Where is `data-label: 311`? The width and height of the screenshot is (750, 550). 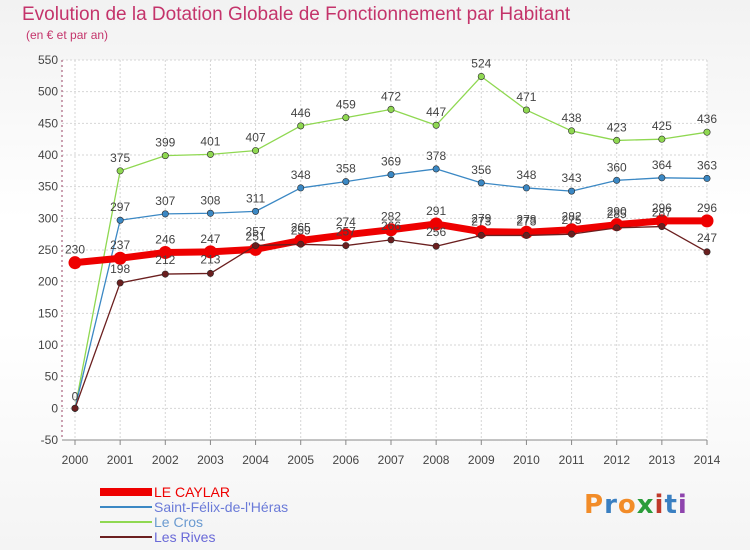 data-label: 311 is located at coordinates (255, 198).